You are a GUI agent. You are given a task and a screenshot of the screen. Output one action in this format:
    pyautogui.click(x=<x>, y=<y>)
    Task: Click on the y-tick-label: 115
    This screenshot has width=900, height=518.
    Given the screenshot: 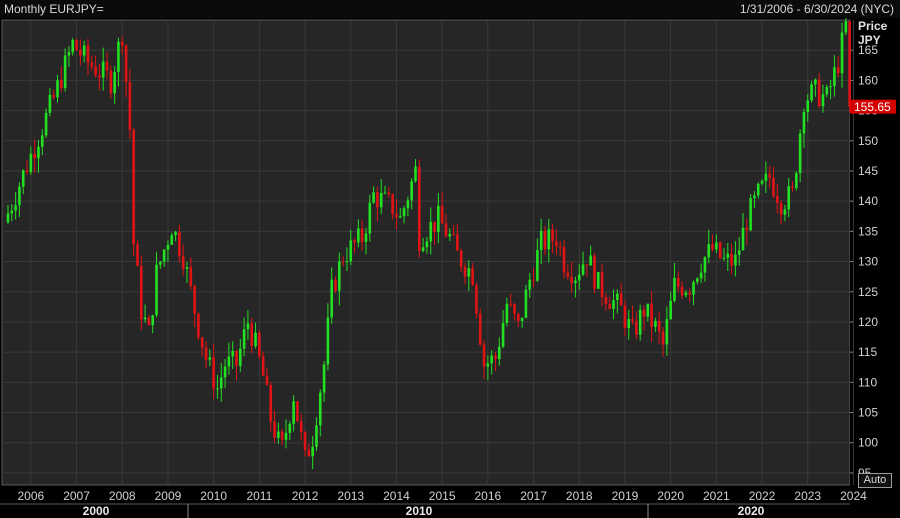 What is the action you would take?
    pyautogui.click(x=867, y=352)
    